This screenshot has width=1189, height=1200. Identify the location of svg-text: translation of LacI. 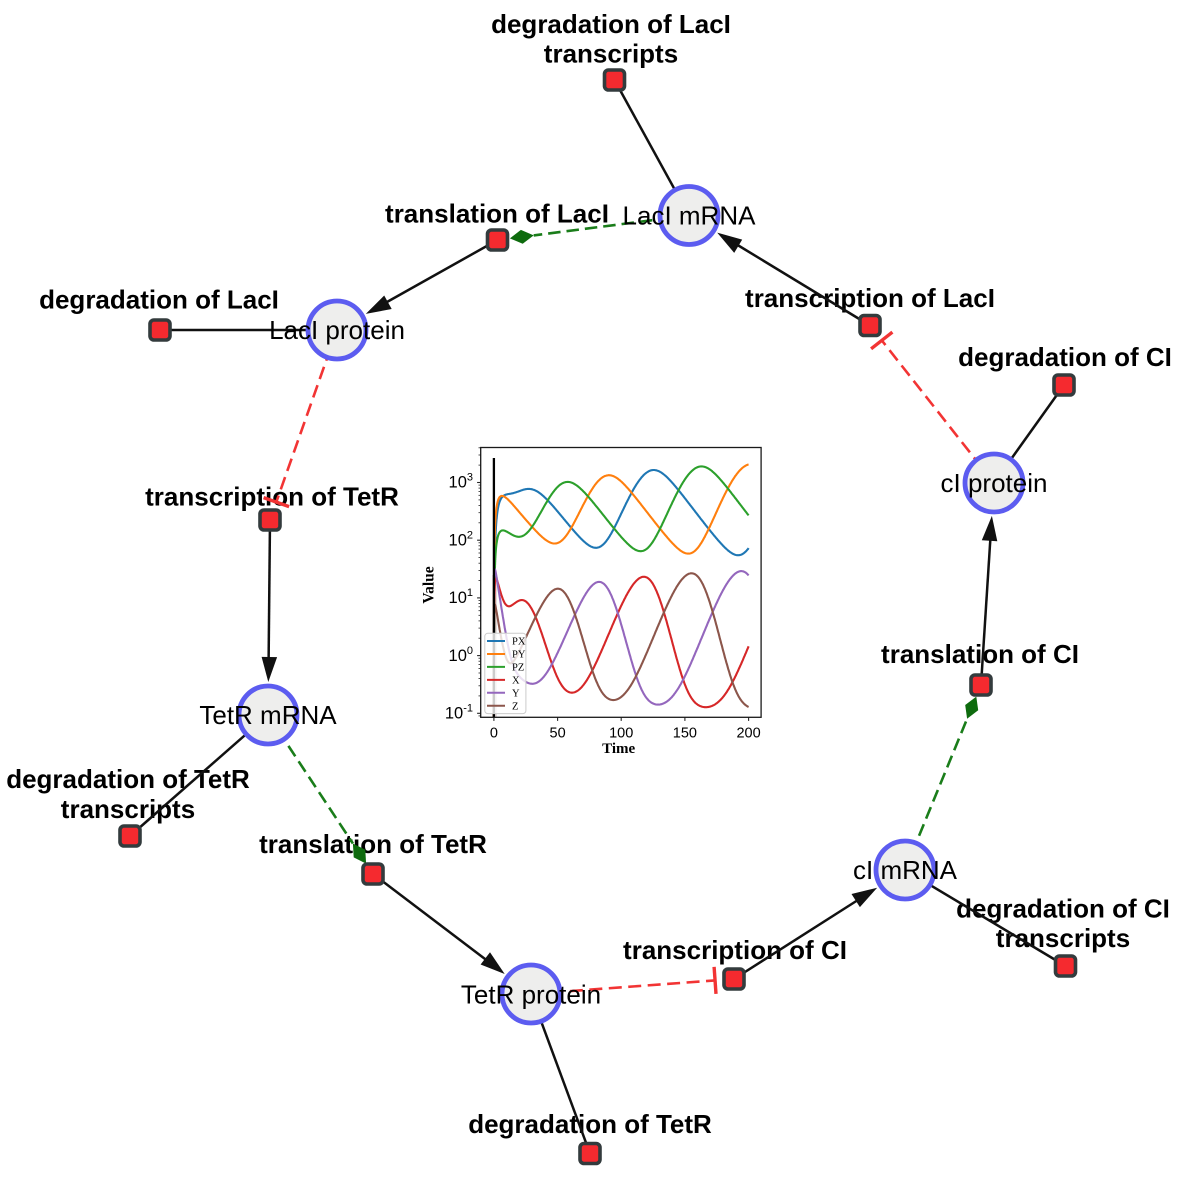
(497, 214).